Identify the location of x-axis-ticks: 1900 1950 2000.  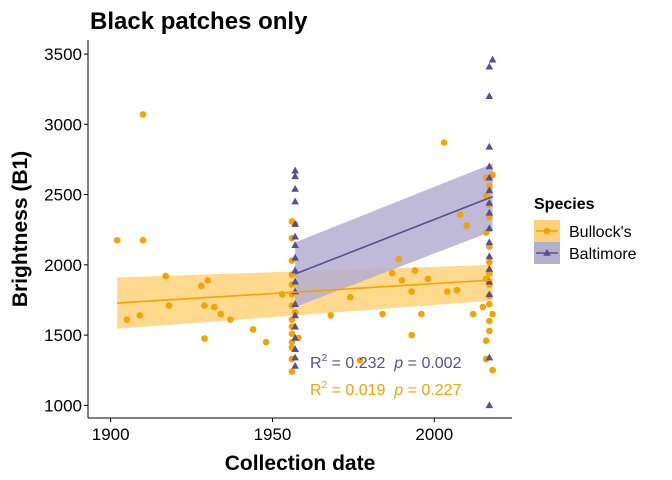
(272, 431).